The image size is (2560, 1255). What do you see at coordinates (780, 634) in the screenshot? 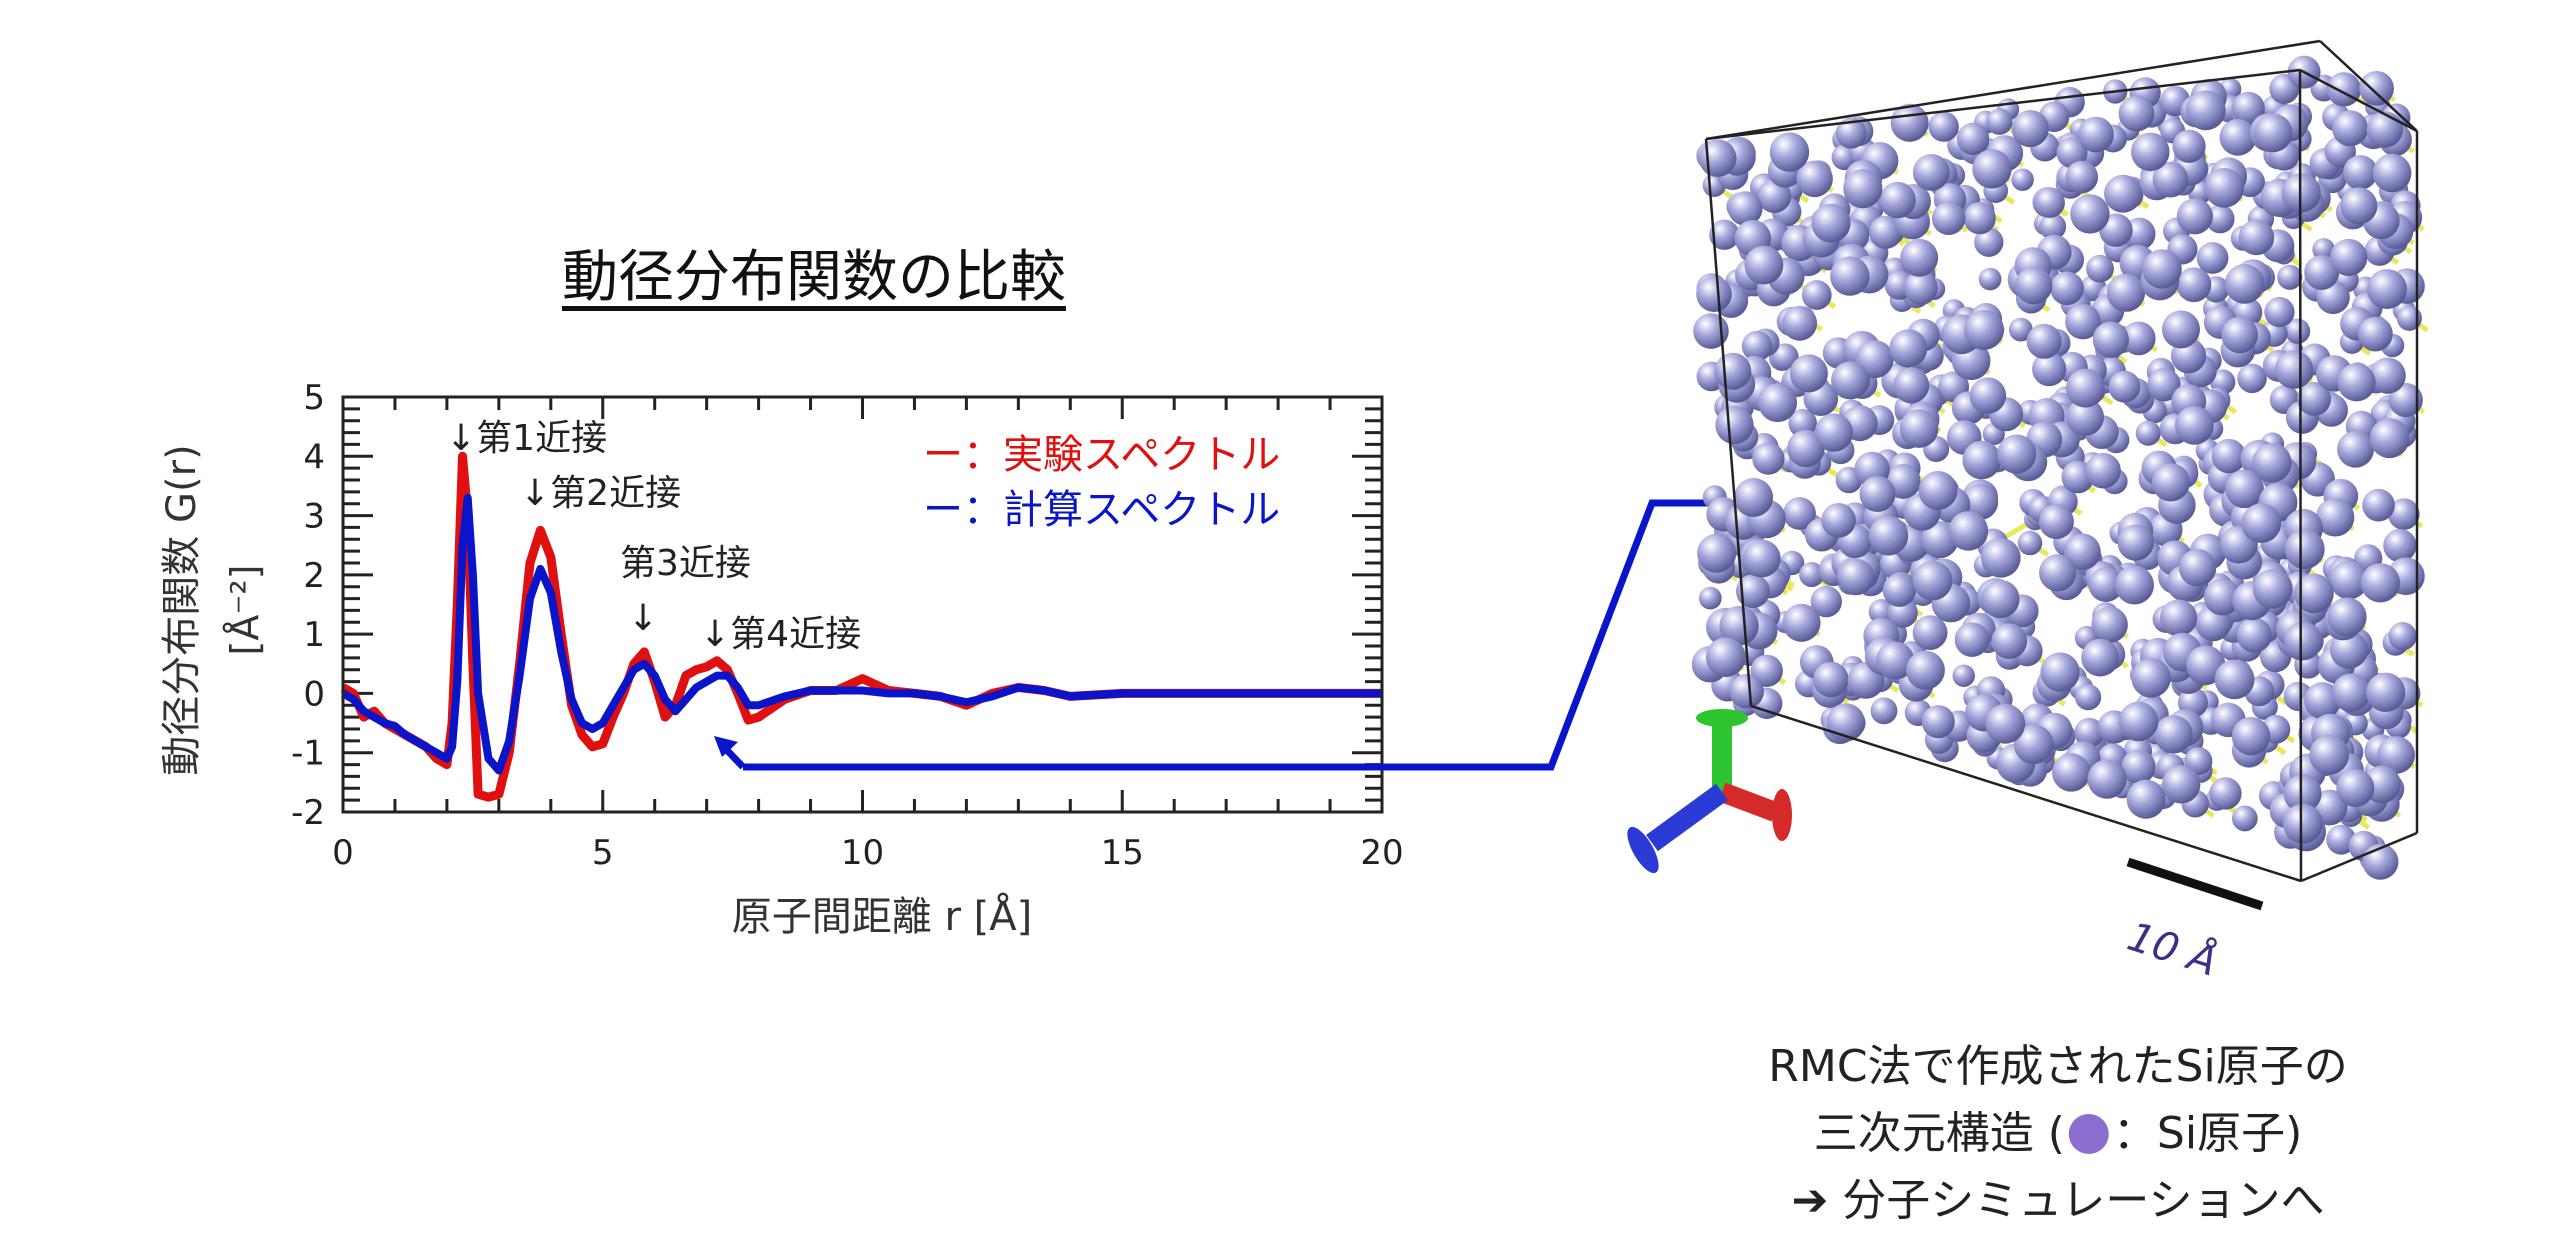
I see `peak-annotation: ↓第4近接` at bounding box center [780, 634].